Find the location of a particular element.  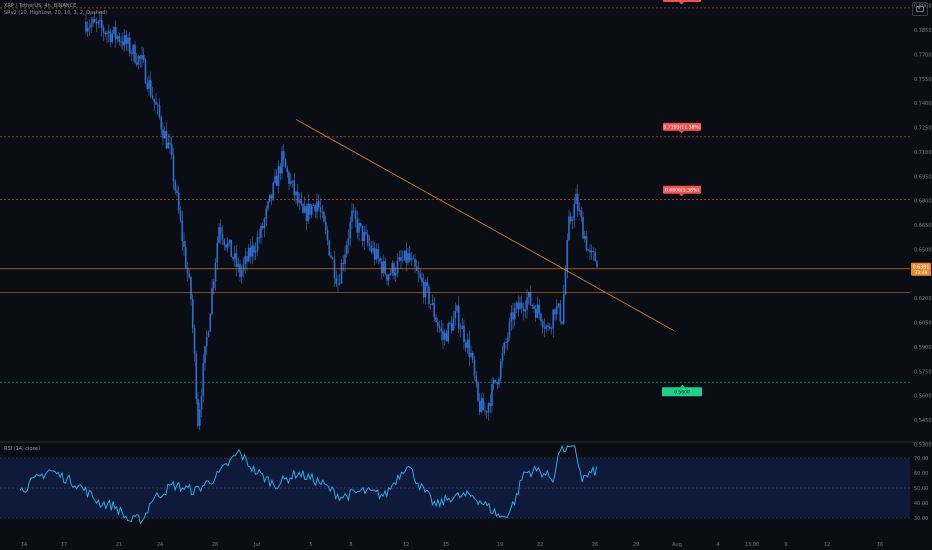

time-tick-label: 16 is located at coordinates (880, 545).